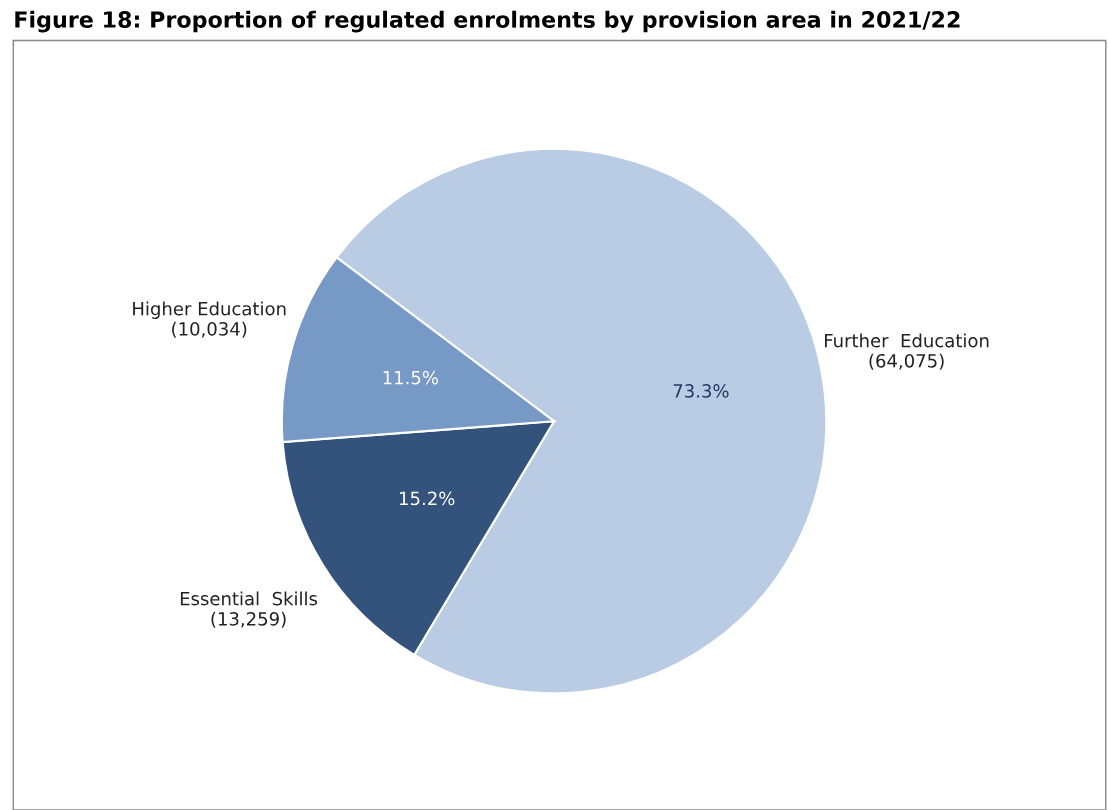 This screenshot has height=810, width=1108. Describe the element at coordinates (209, 319) in the screenshot. I see `slice-label: Higher Education (10,034)` at that location.